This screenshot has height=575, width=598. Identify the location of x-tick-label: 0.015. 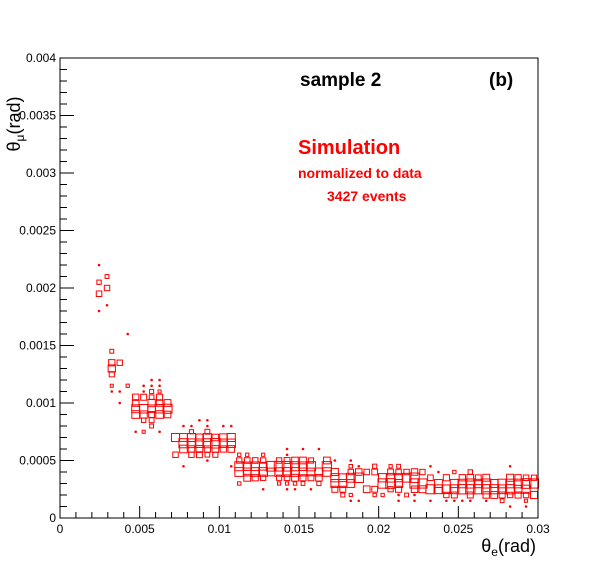
(299, 529).